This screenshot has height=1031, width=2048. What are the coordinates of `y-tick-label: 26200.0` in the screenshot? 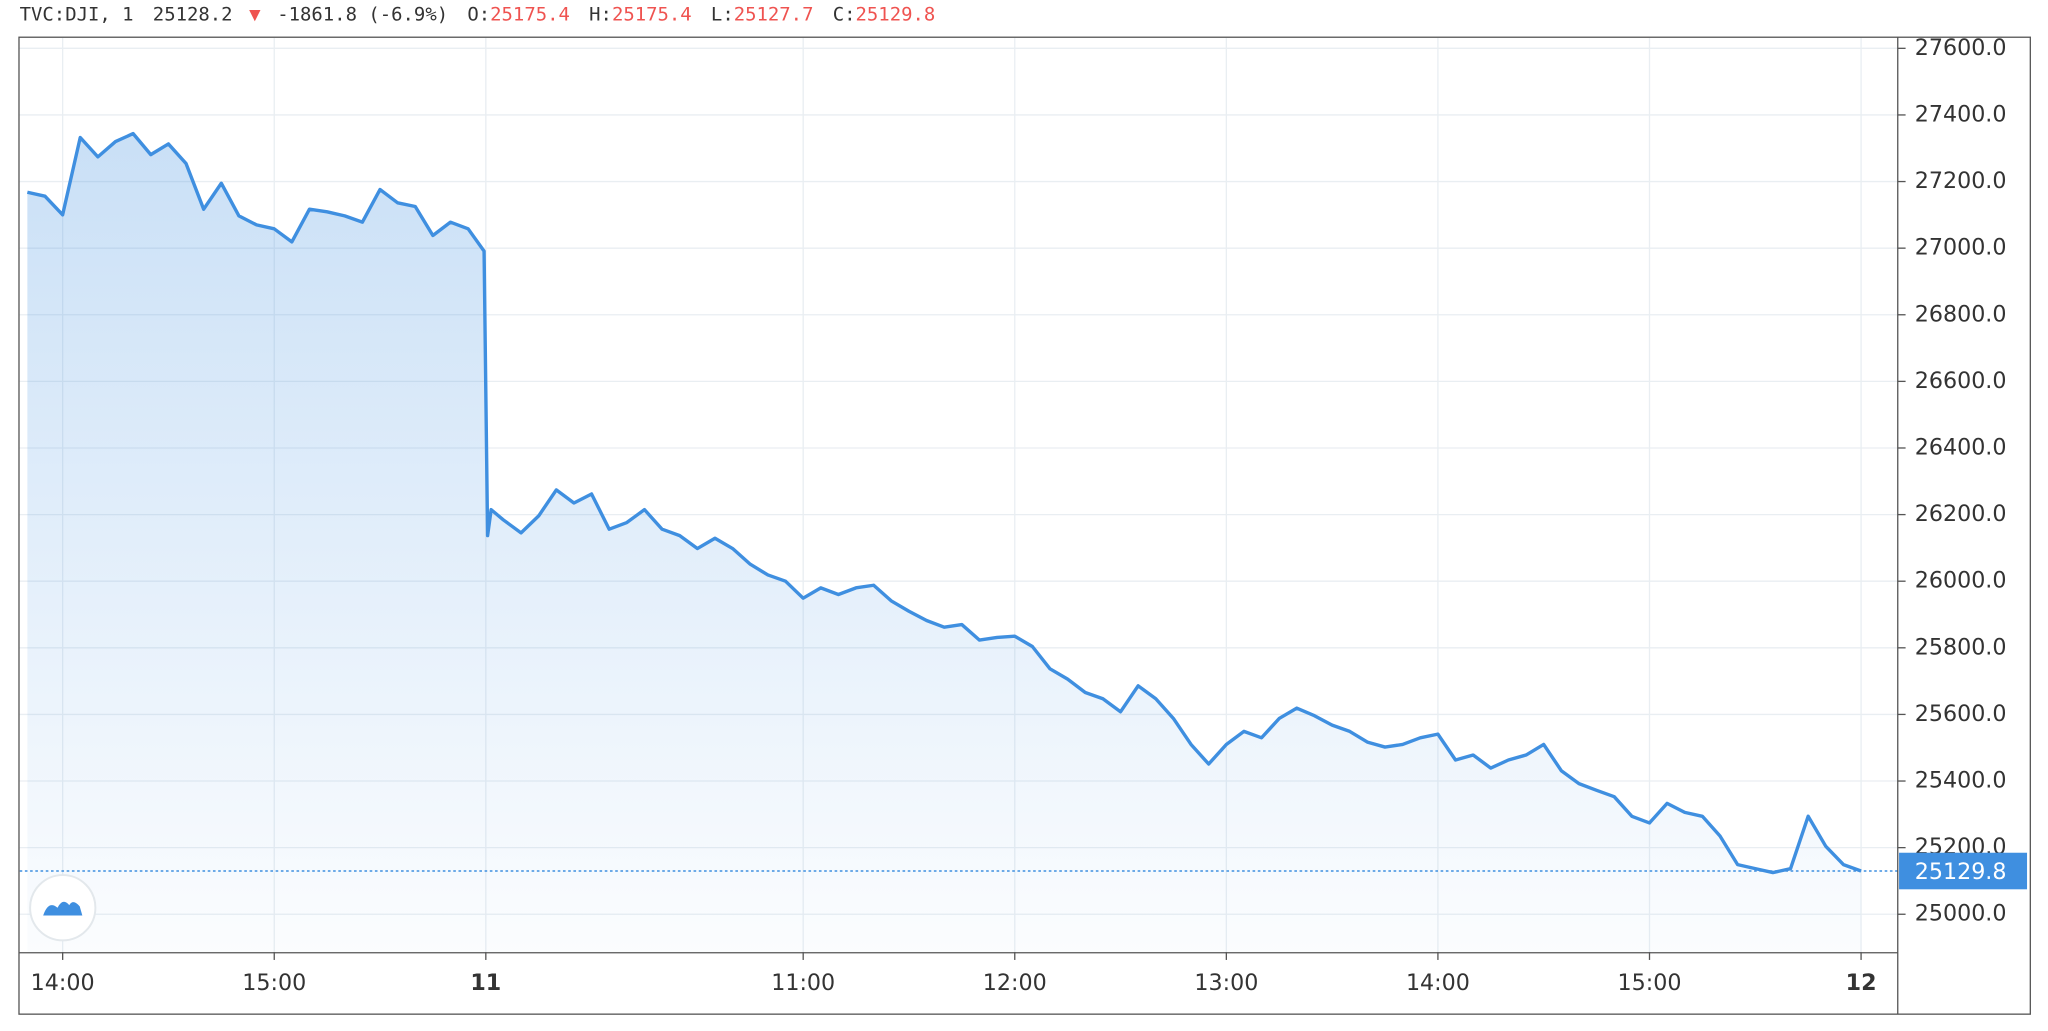 It's located at (1961, 514).